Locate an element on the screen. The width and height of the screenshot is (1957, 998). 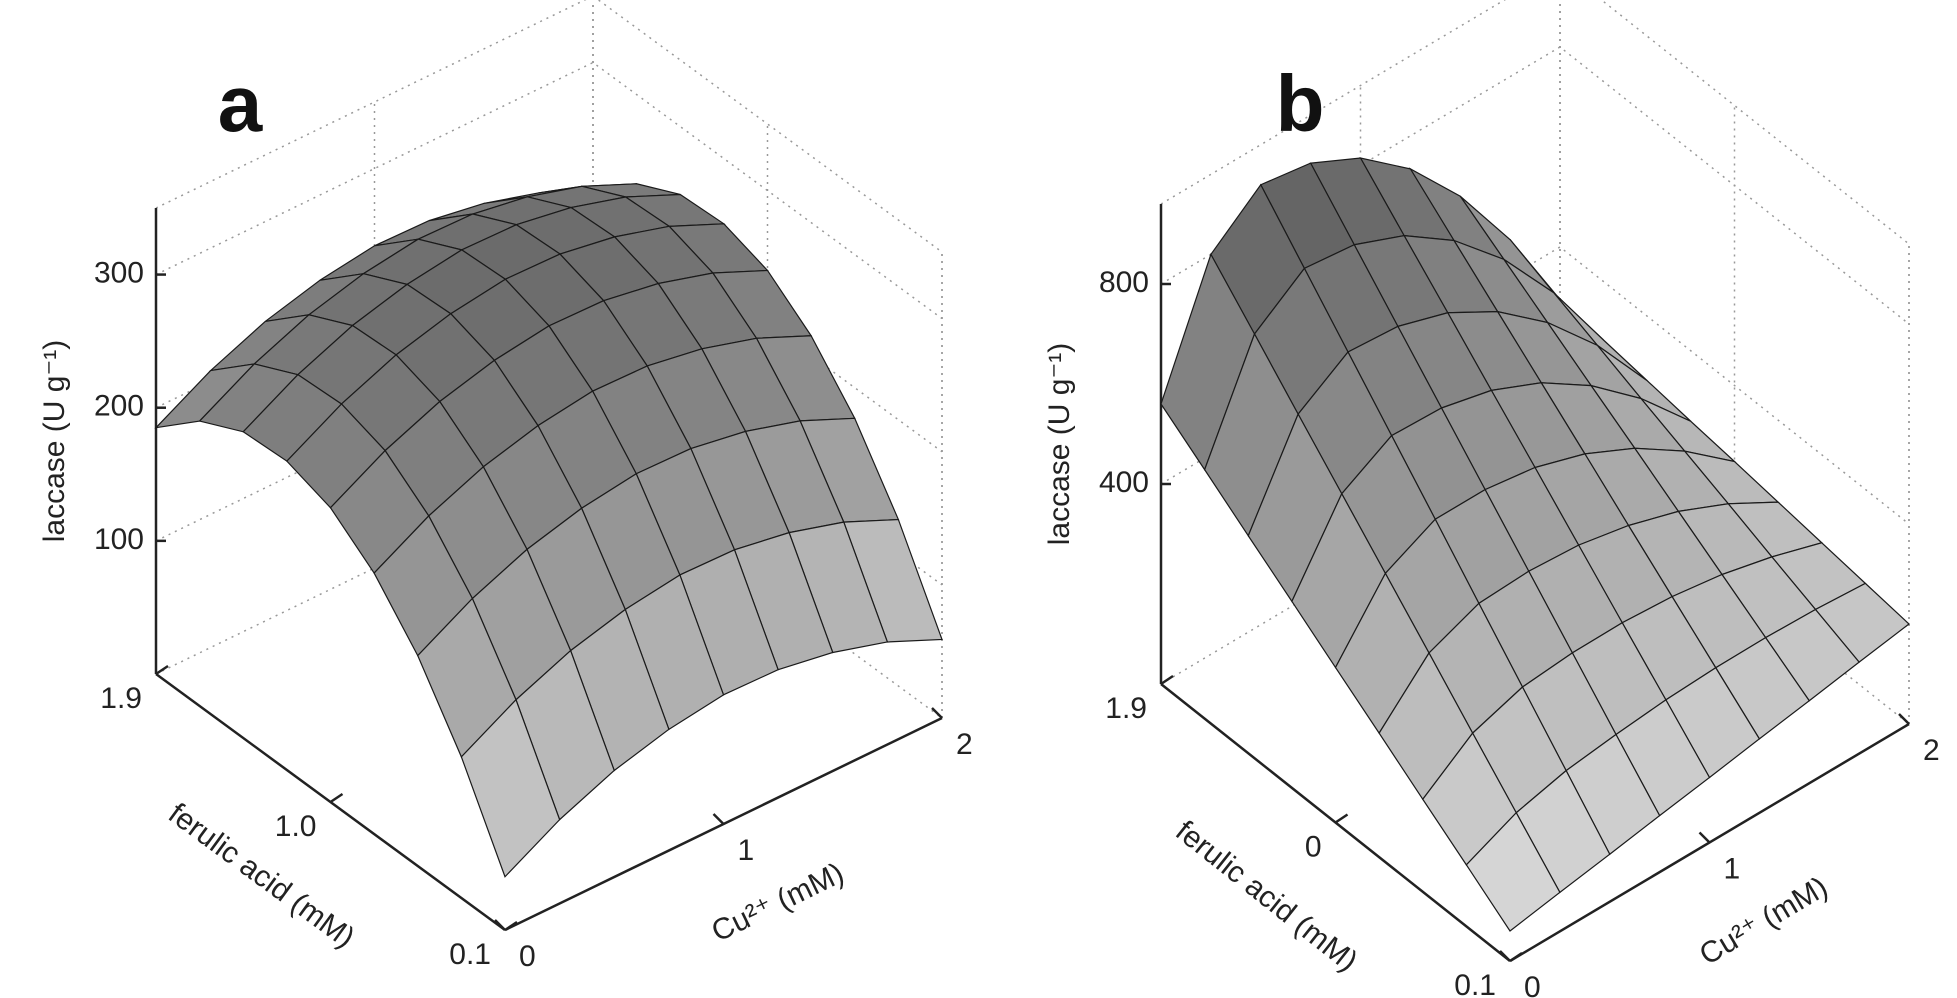
y-tick-label: 0 is located at coordinates (1313, 846).